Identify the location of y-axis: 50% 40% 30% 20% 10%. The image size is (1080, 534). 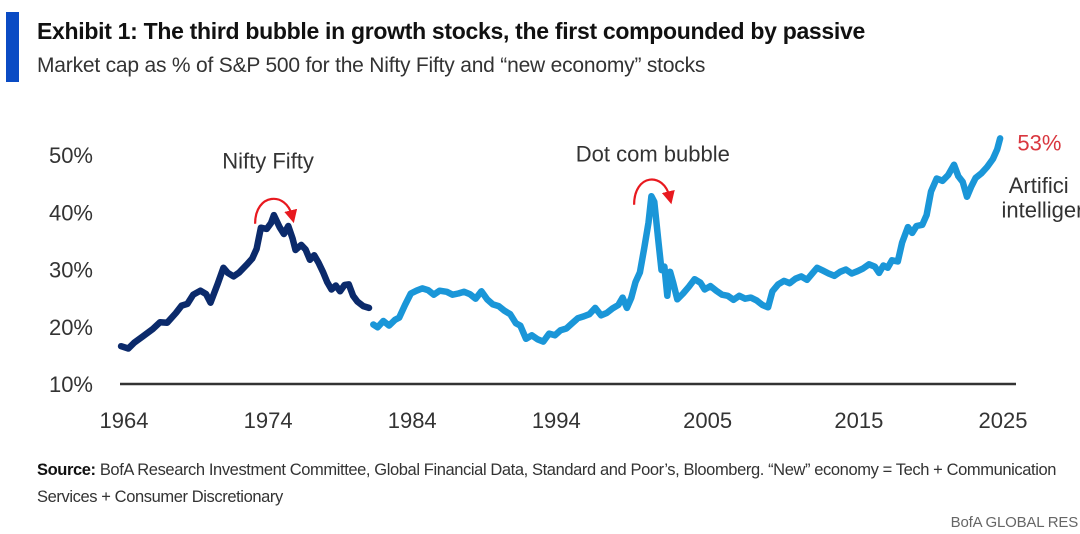
(71, 270).